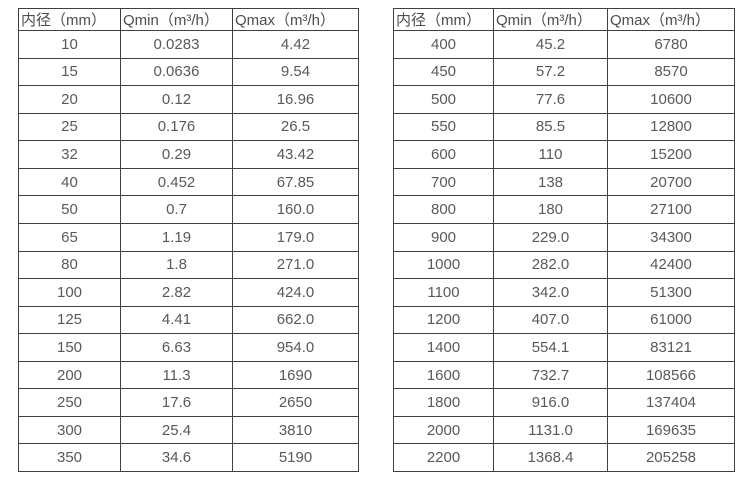 This screenshot has width=750, height=483. Describe the element at coordinates (69, 265) in the screenshot. I see `table-cell: 80` at that location.